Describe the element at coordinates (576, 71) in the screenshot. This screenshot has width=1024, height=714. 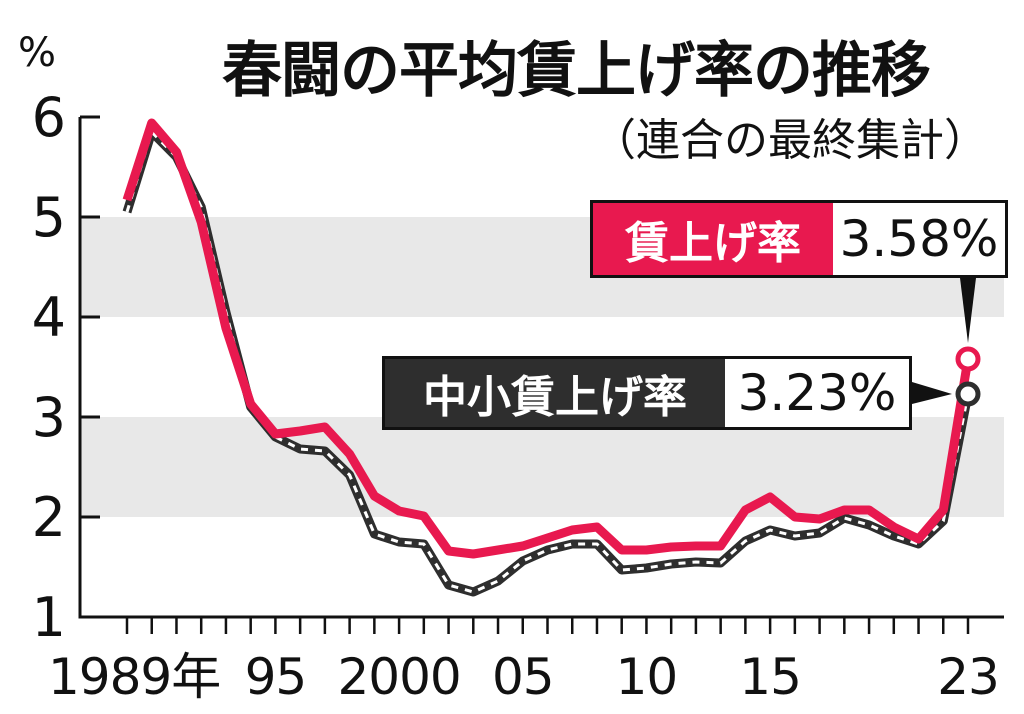
I see `chart-title: 春闘の平均賃上げ率の推移` at that location.